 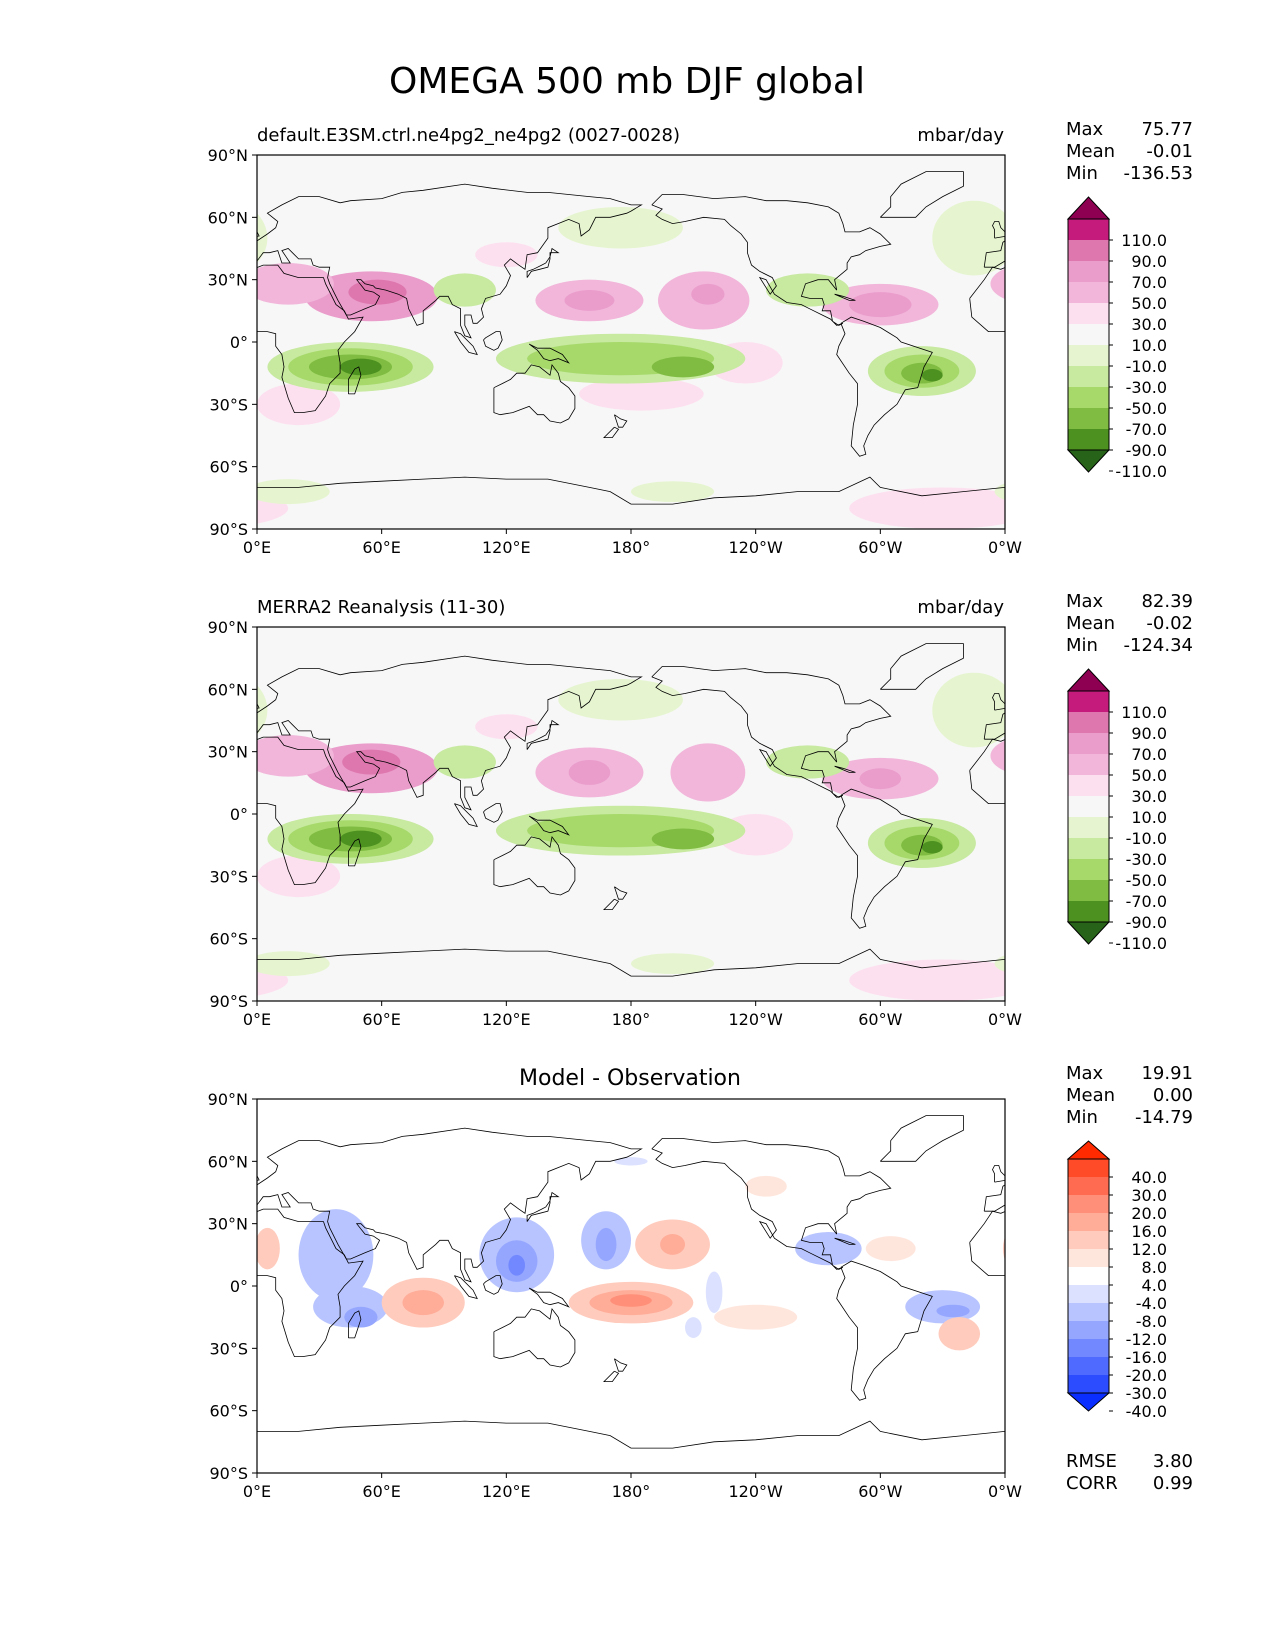 What do you see at coordinates (381, 607) in the screenshot?
I see `panel-title-left: MERRA2 Reanalysis (11-30)` at bounding box center [381, 607].